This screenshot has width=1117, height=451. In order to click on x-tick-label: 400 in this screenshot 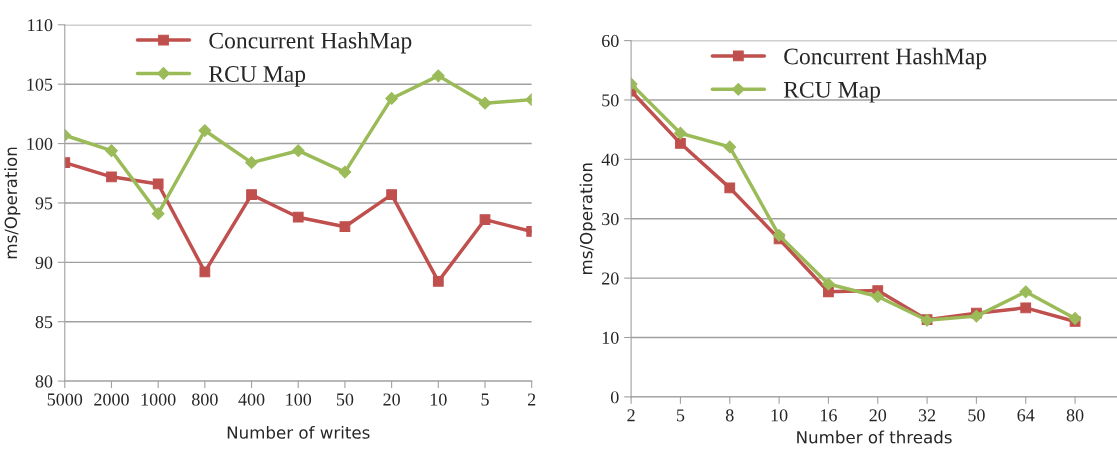, I will do `click(251, 399)`.